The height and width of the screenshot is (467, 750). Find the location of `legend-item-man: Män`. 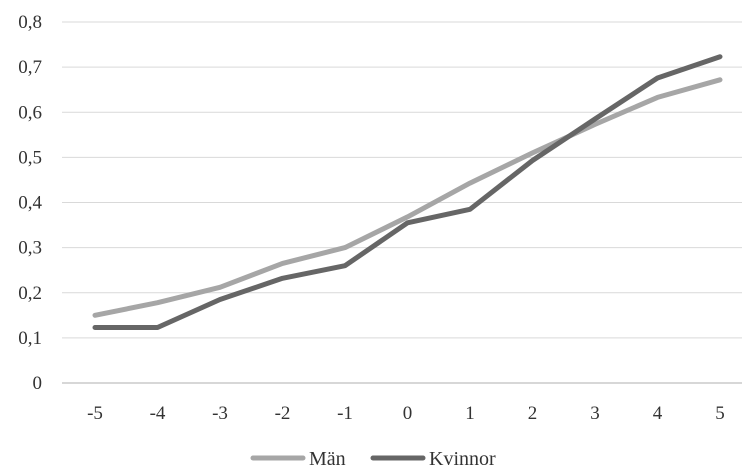

legend-item-man: Män is located at coordinates (298, 457).